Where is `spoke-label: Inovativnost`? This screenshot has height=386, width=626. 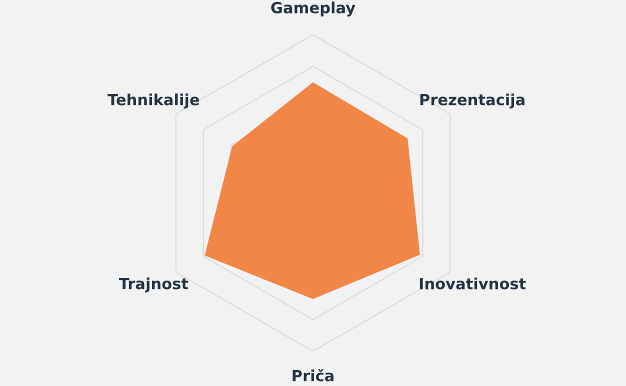 spoke-label: Inovativnost is located at coordinates (473, 284).